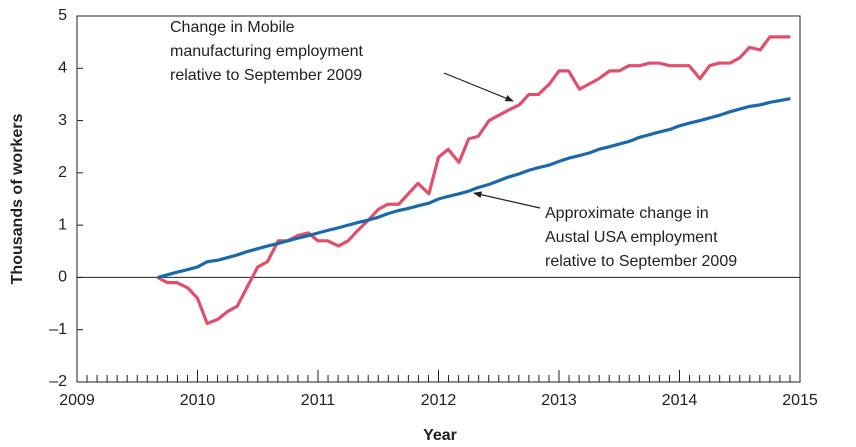 This screenshot has height=447, width=856. What do you see at coordinates (17, 199) in the screenshot?
I see `y-axis-label: Thousands of workers` at bounding box center [17, 199].